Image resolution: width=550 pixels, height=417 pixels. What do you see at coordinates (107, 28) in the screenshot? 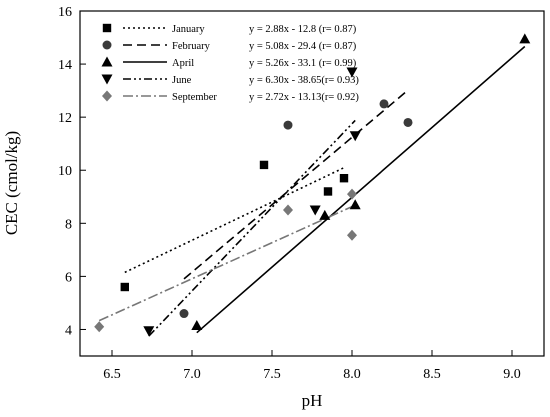
I see `legend-marker-january` at bounding box center [107, 28].